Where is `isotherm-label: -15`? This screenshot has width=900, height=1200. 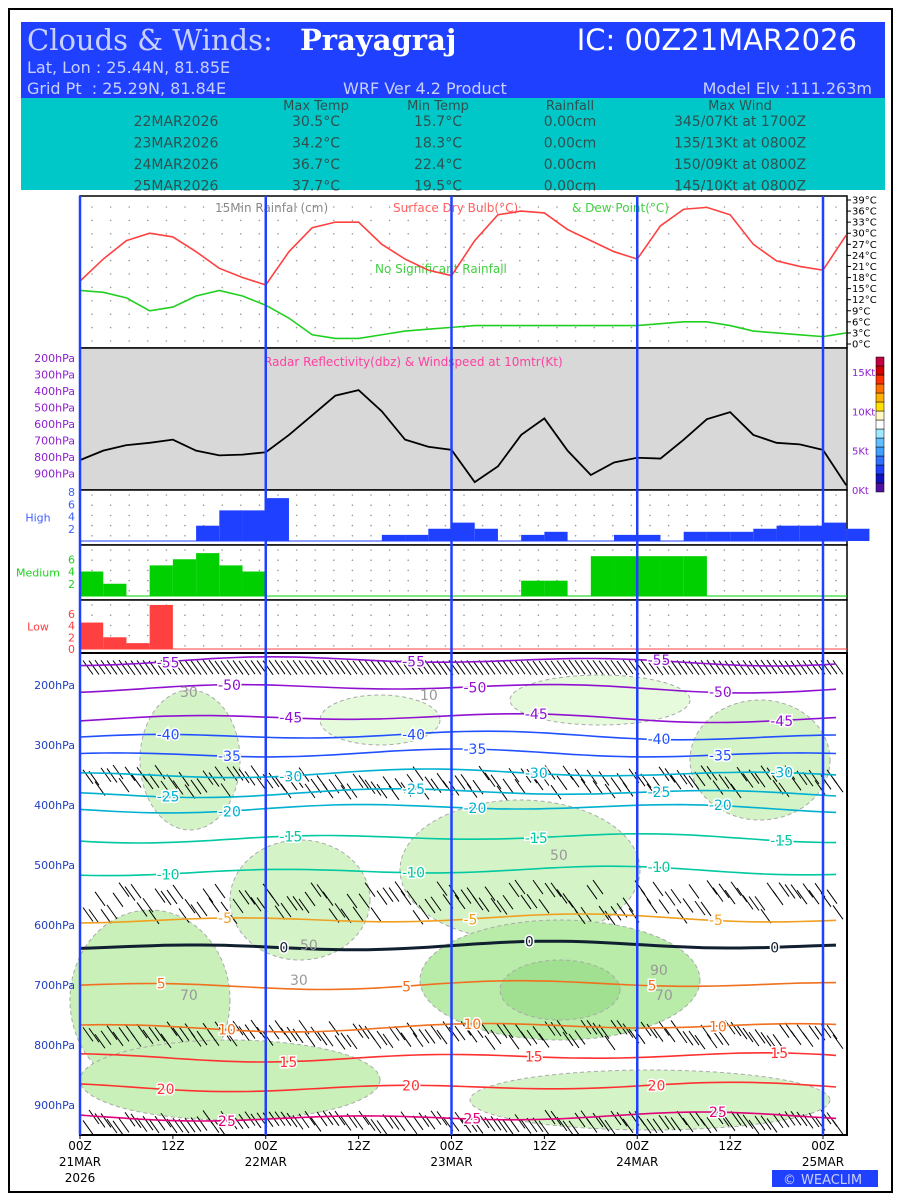 isotherm-label: -15 is located at coordinates (536, 839).